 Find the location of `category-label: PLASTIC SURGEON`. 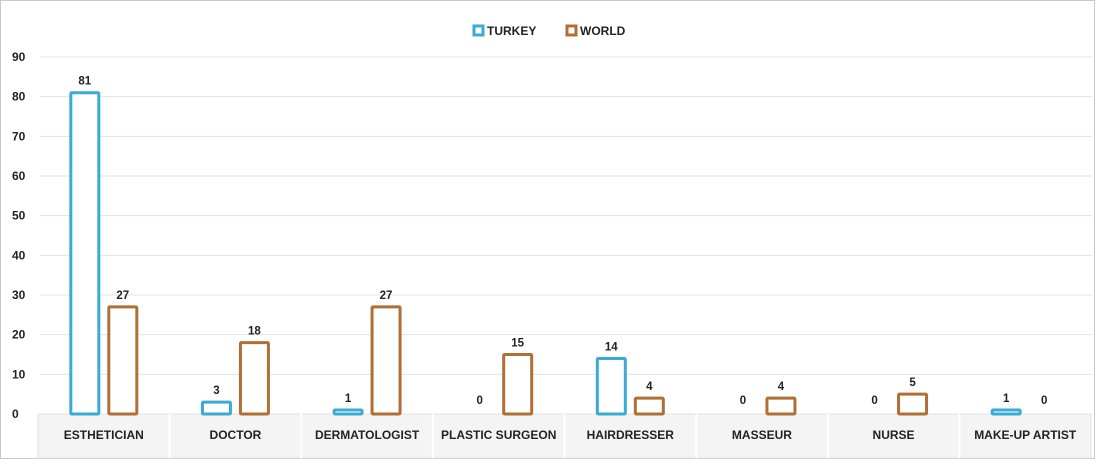

category-label: PLASTIC SURGEON is located at coordinates (498, 435).